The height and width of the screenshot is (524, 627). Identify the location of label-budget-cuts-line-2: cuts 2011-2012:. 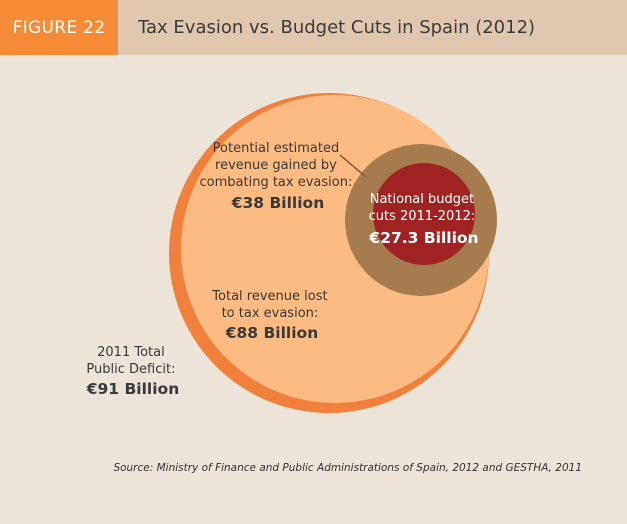
(422, 216).